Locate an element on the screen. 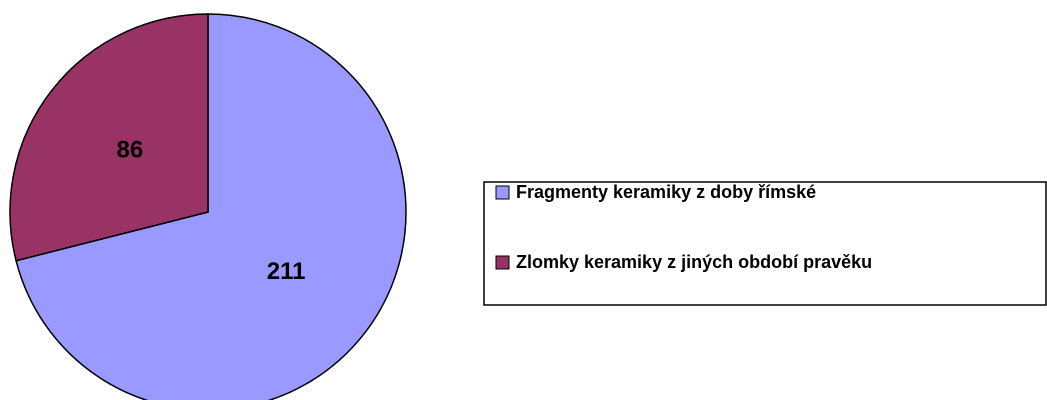 This screenshot has width=1047, height=400. data-label: 86 is located at coordinates (130, 150).